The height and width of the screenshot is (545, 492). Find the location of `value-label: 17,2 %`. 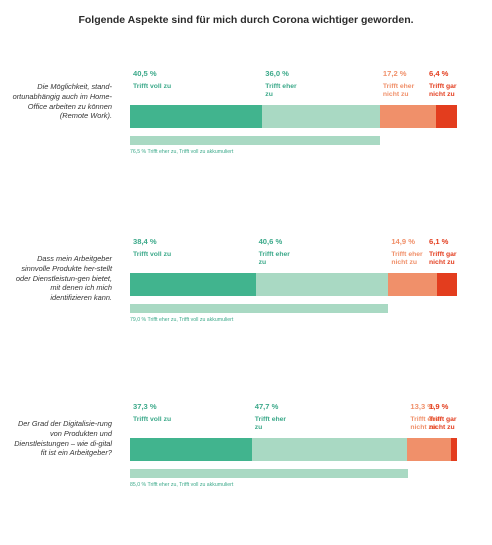

value-label: 17,2 % is located at coordinates (394, 73).